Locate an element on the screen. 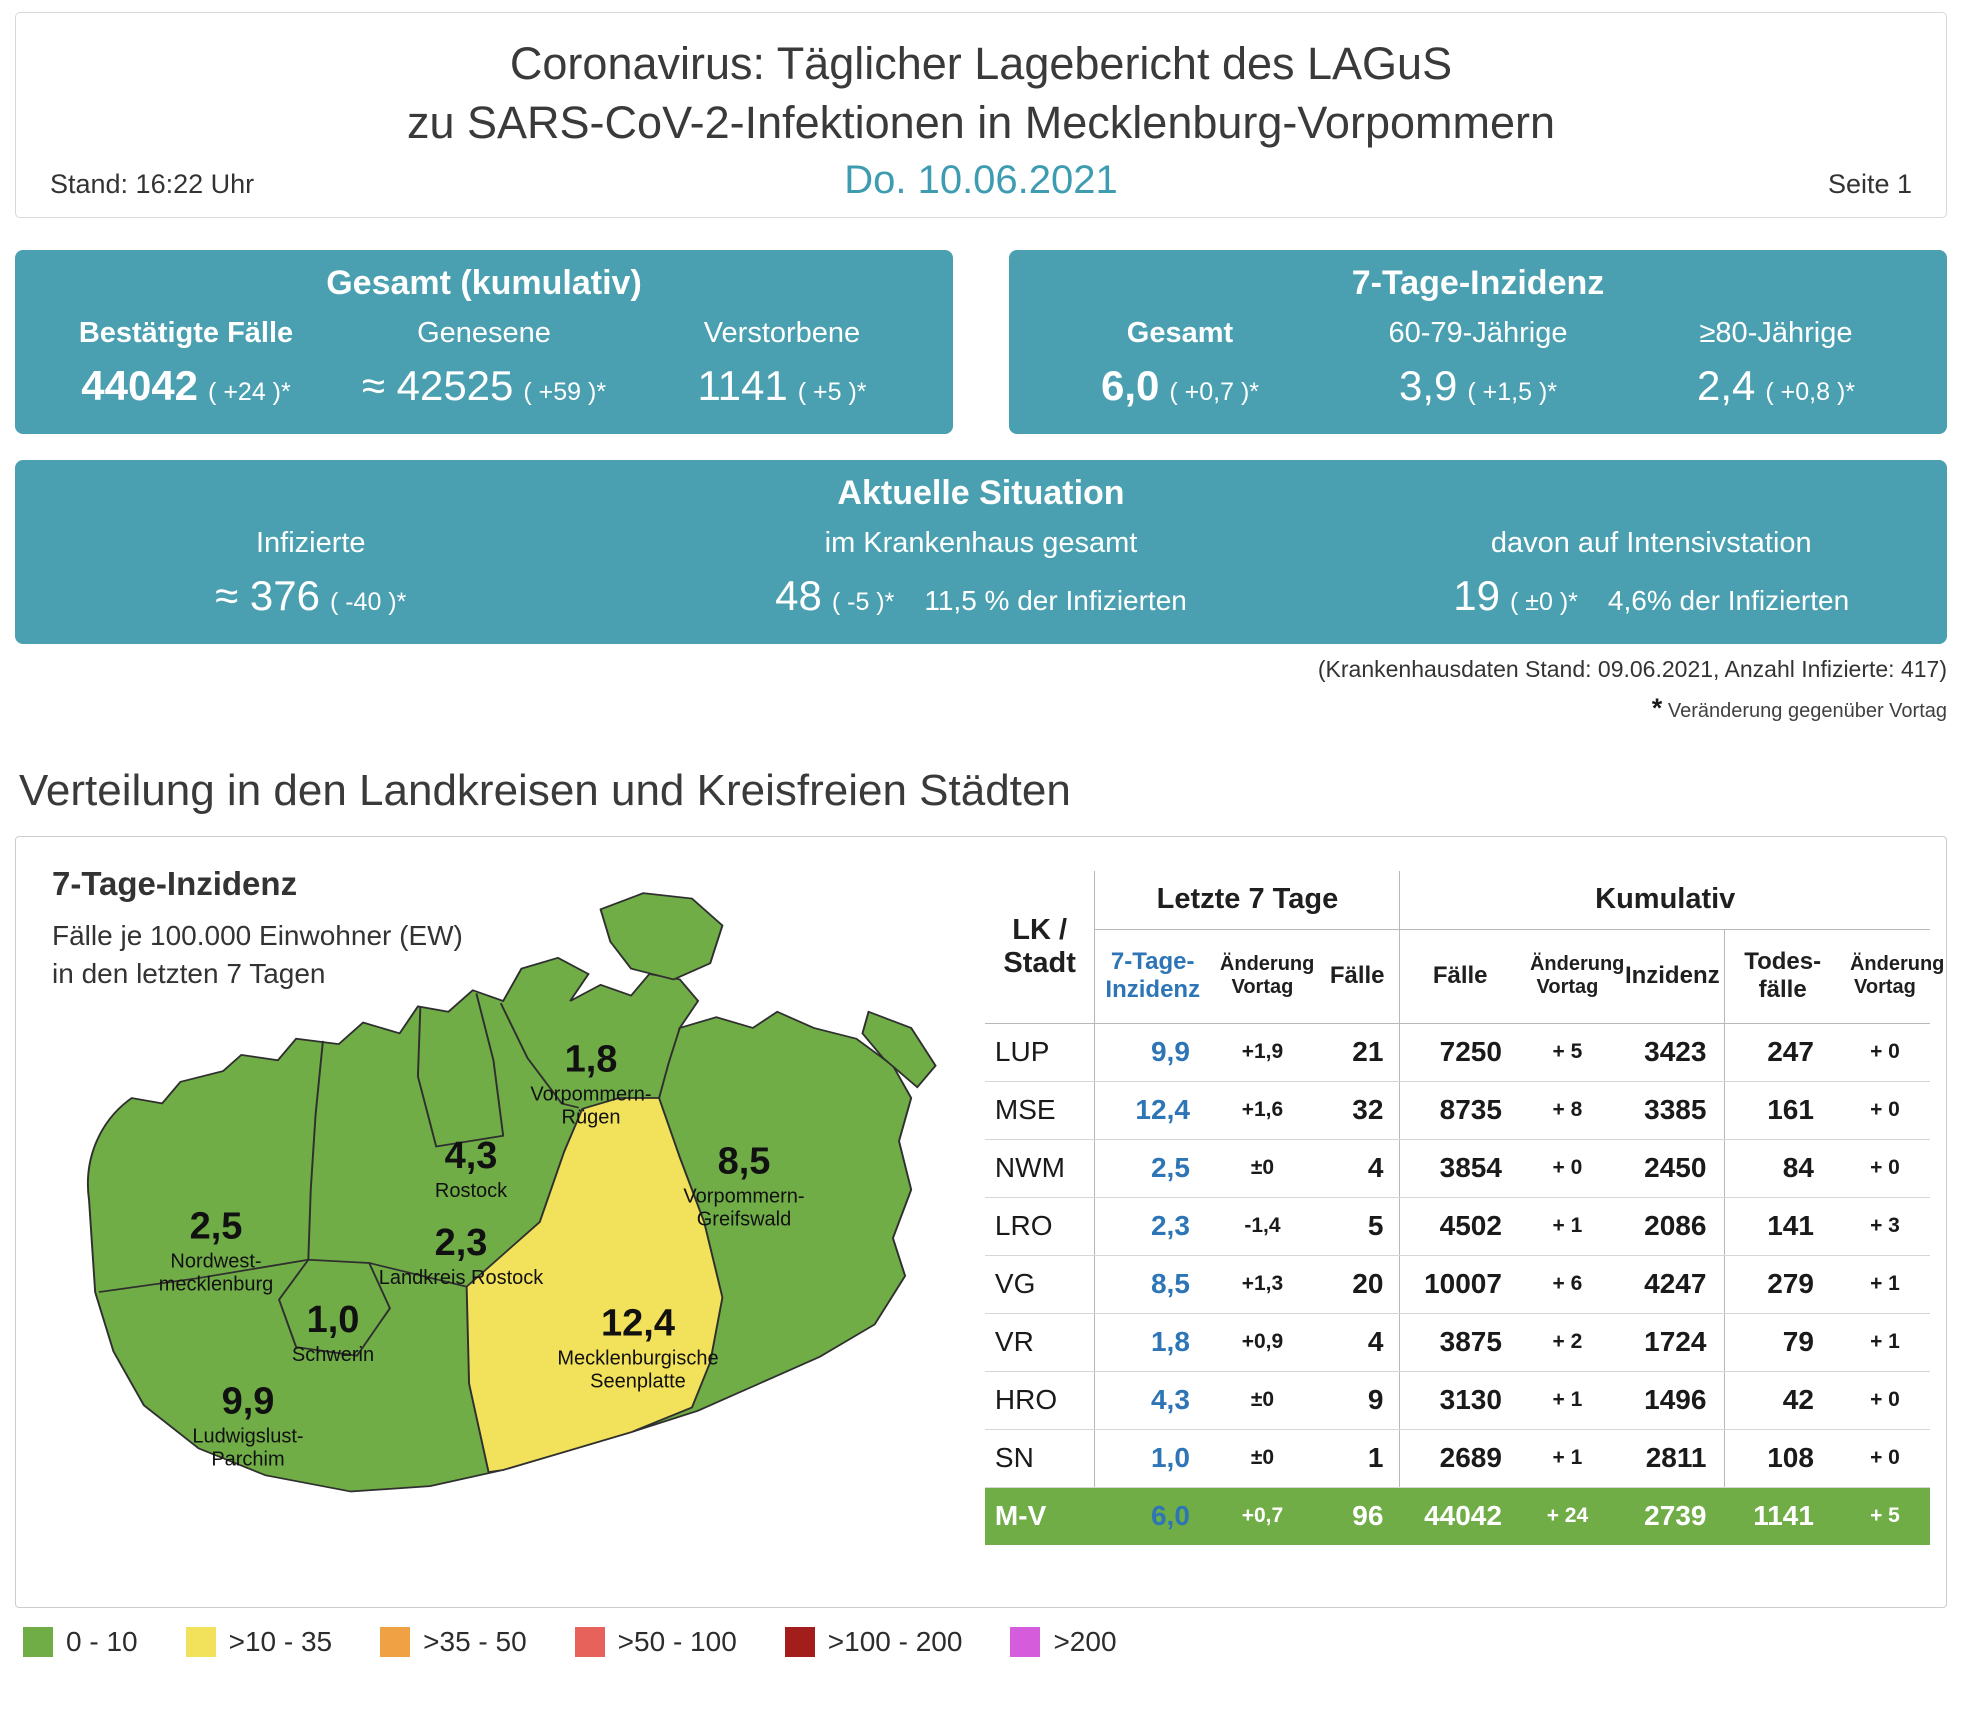  map-title: 7-Tage-Inzidenz is located at coordinates (175, 883).